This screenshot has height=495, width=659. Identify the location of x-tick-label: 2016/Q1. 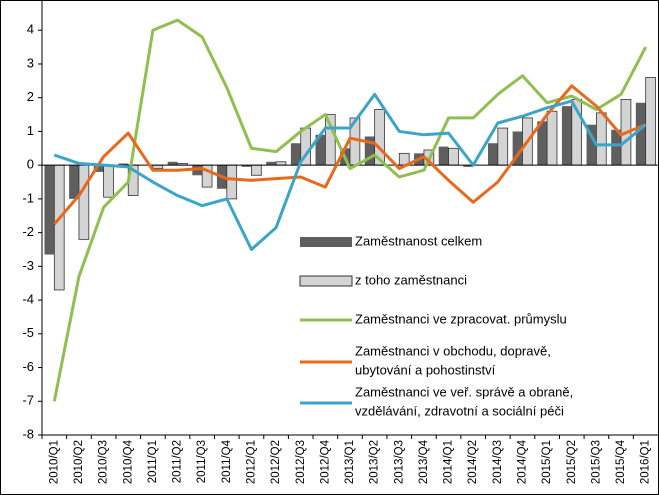
(646, 462).